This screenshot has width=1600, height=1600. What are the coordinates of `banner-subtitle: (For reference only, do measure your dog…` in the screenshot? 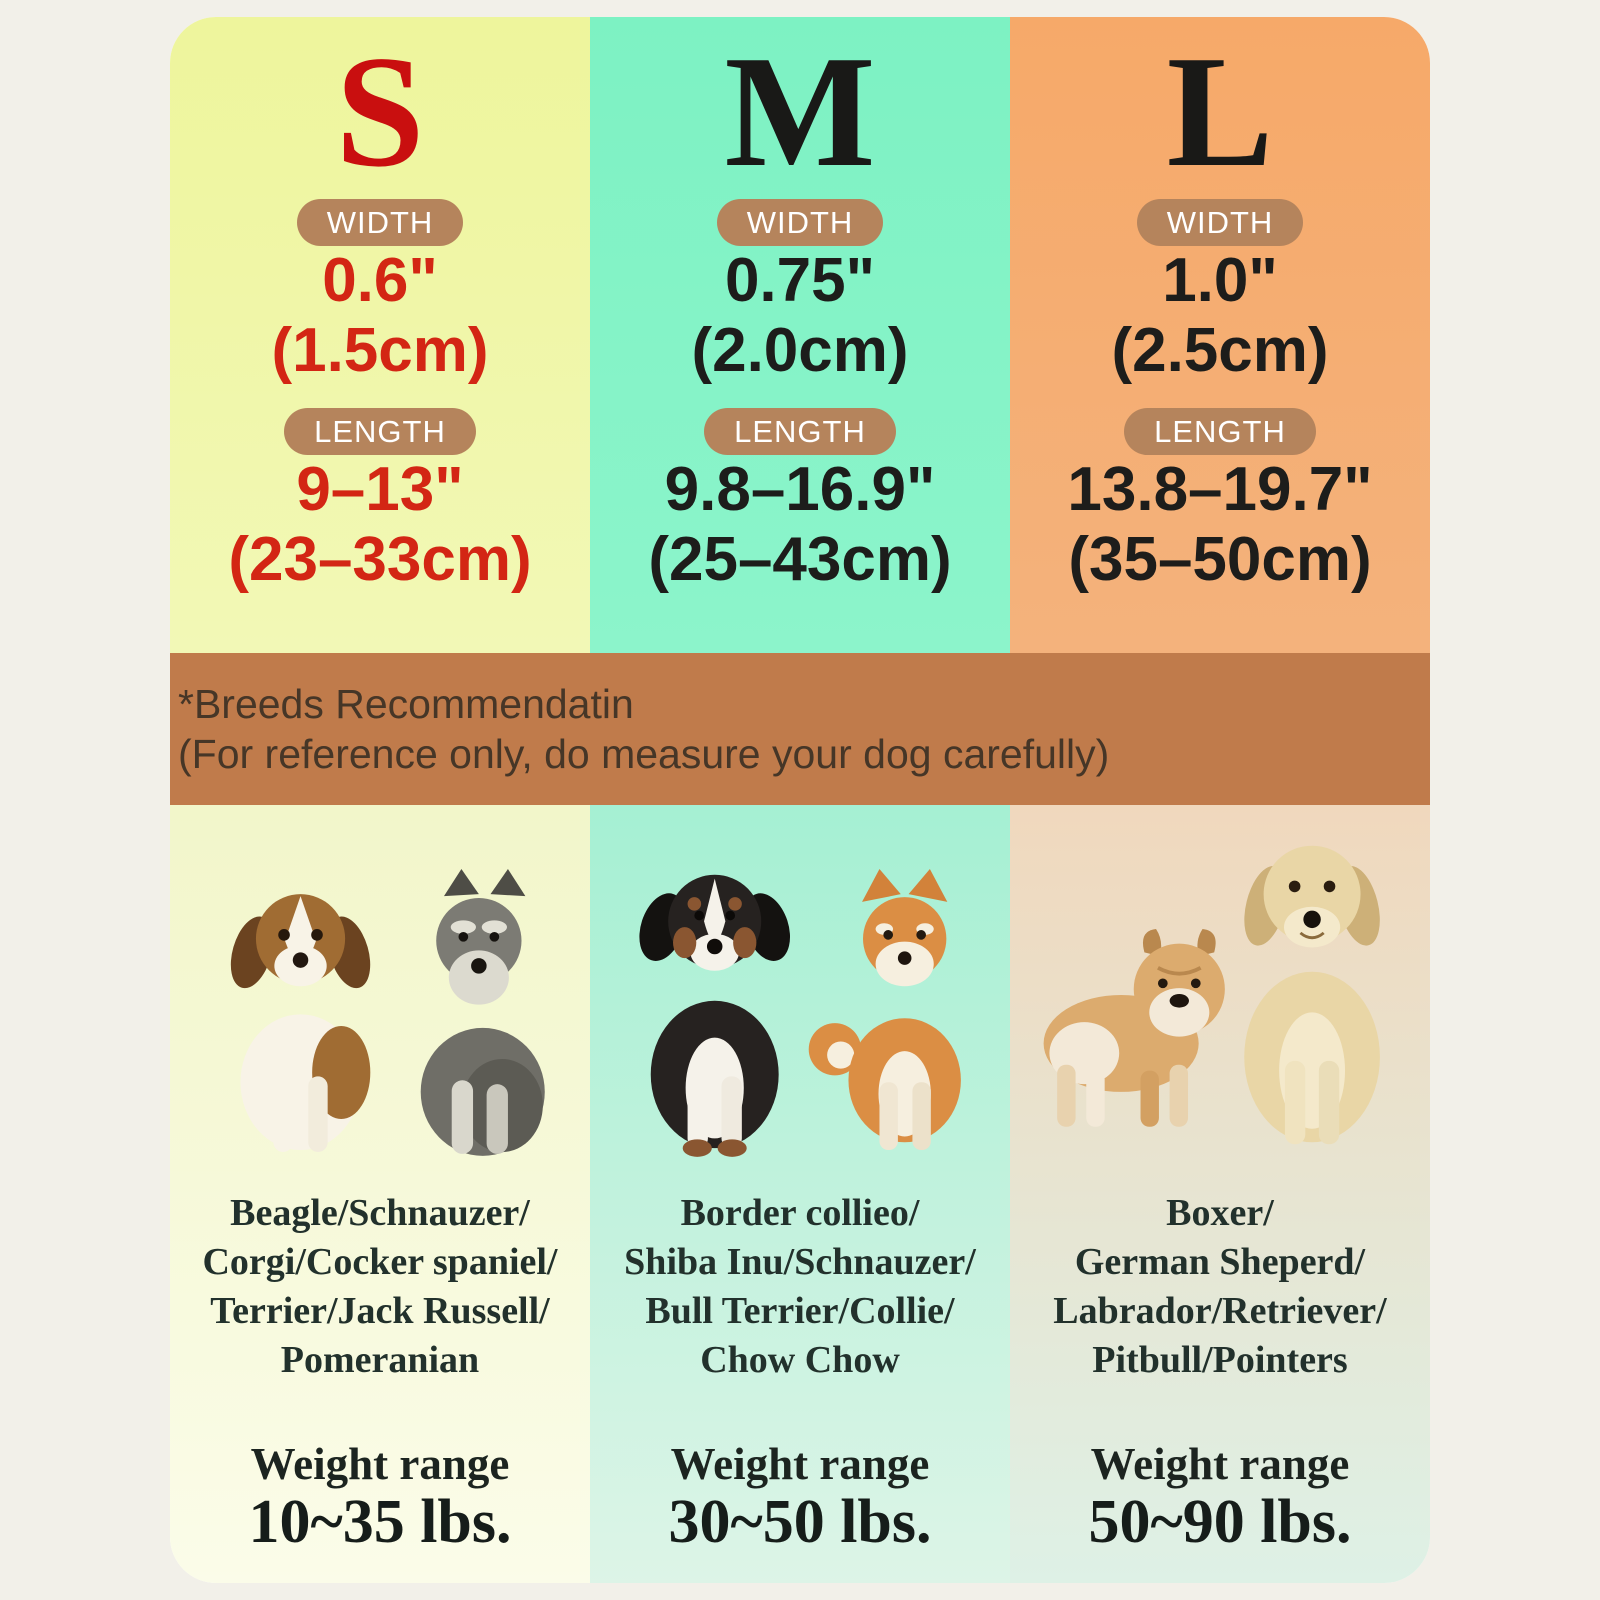 It's located at (644, 754).